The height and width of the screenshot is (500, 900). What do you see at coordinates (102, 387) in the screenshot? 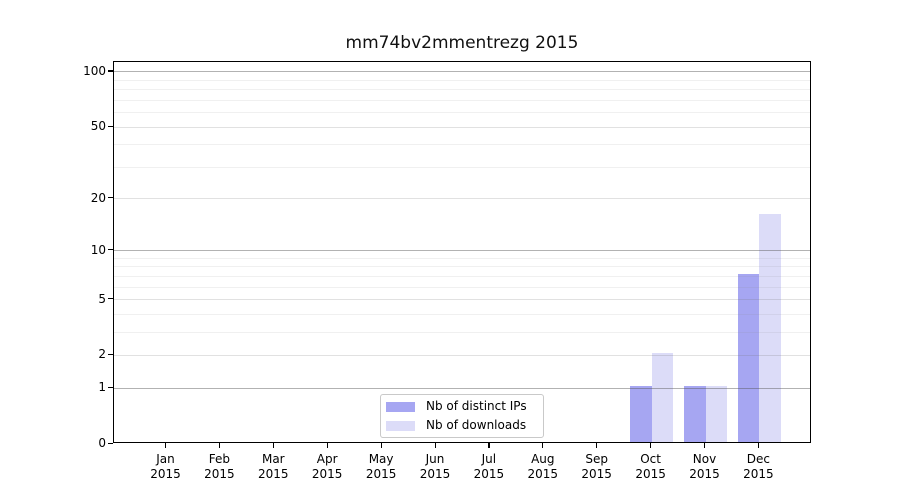
I see `y-axis-tick-label: 1` at bounding box center [102, 387].